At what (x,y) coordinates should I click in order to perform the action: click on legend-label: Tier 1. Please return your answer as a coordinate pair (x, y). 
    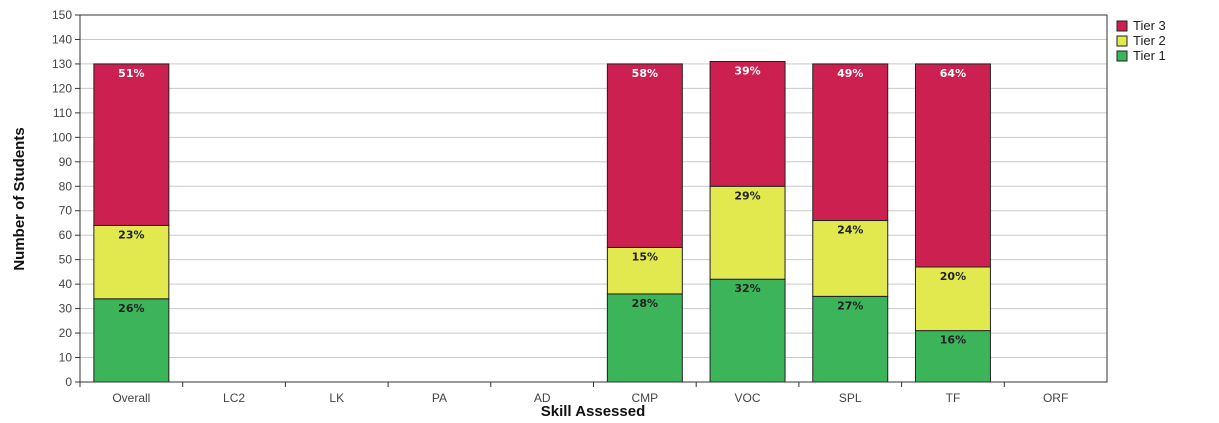
    Looking at the image, I should click on (1149, 55).